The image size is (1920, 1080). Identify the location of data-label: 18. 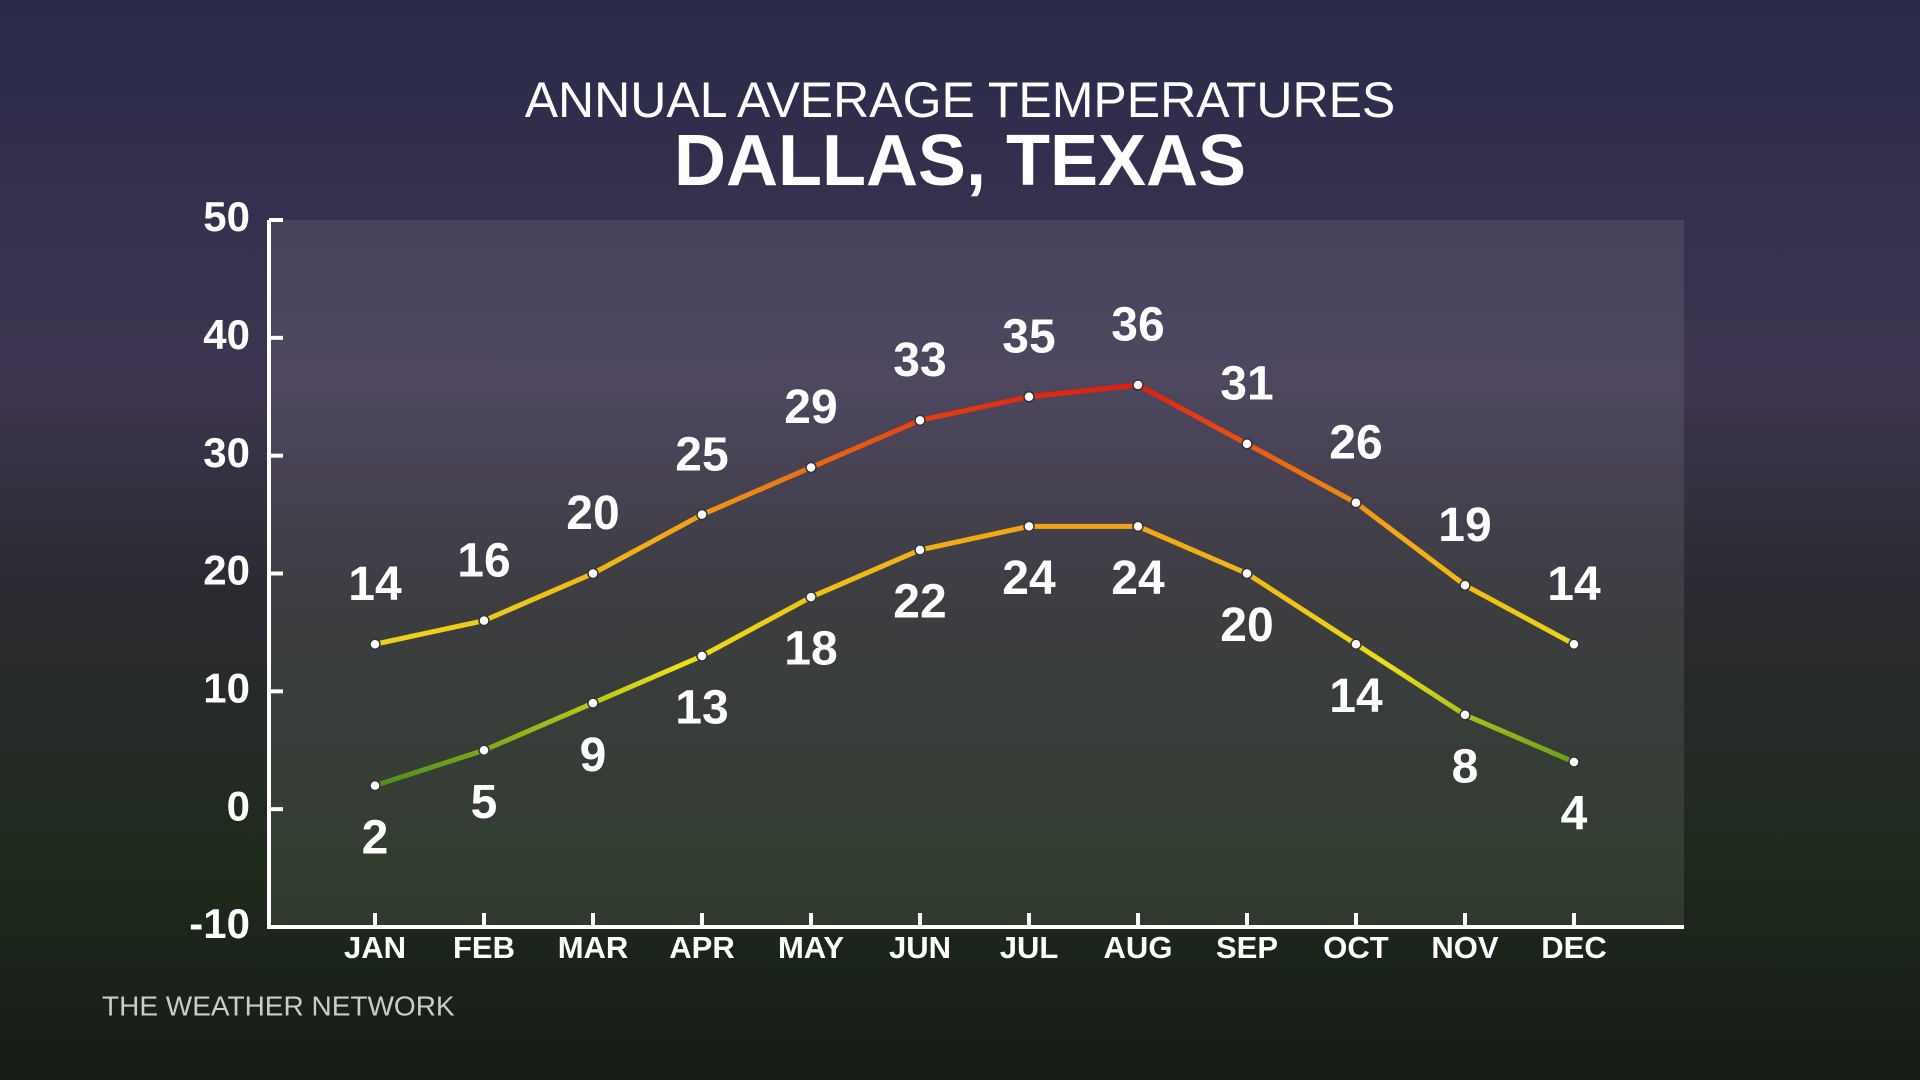
(810, 649).